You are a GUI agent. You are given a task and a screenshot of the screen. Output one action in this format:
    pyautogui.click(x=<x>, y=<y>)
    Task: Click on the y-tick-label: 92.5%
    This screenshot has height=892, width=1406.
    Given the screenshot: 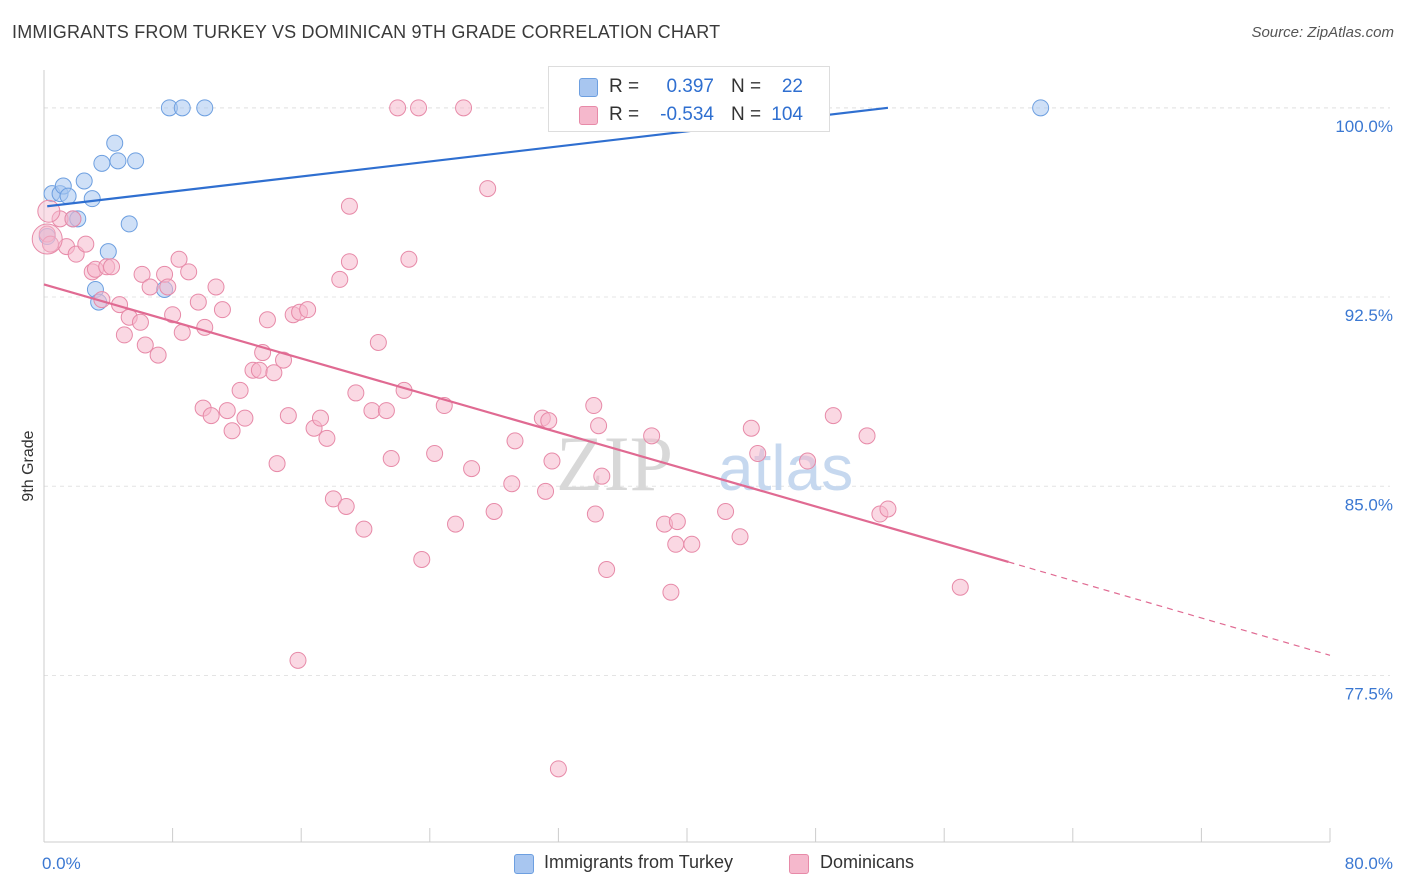 What is the action you would take?
    pyautogui.click(x=1369, y=315)
    